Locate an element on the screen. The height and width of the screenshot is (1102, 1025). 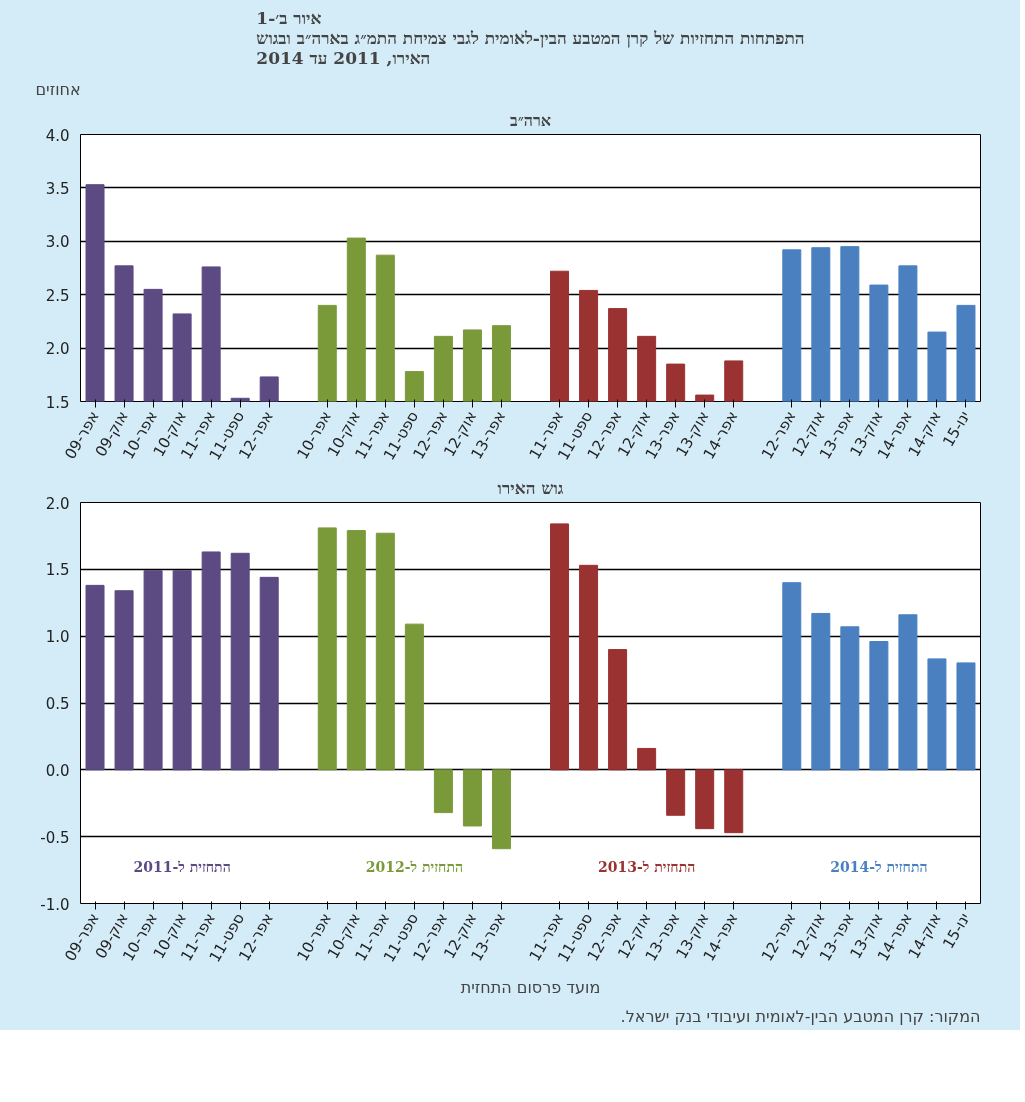
y-tick-label: 0.5 is located at coordinates (57, 704).